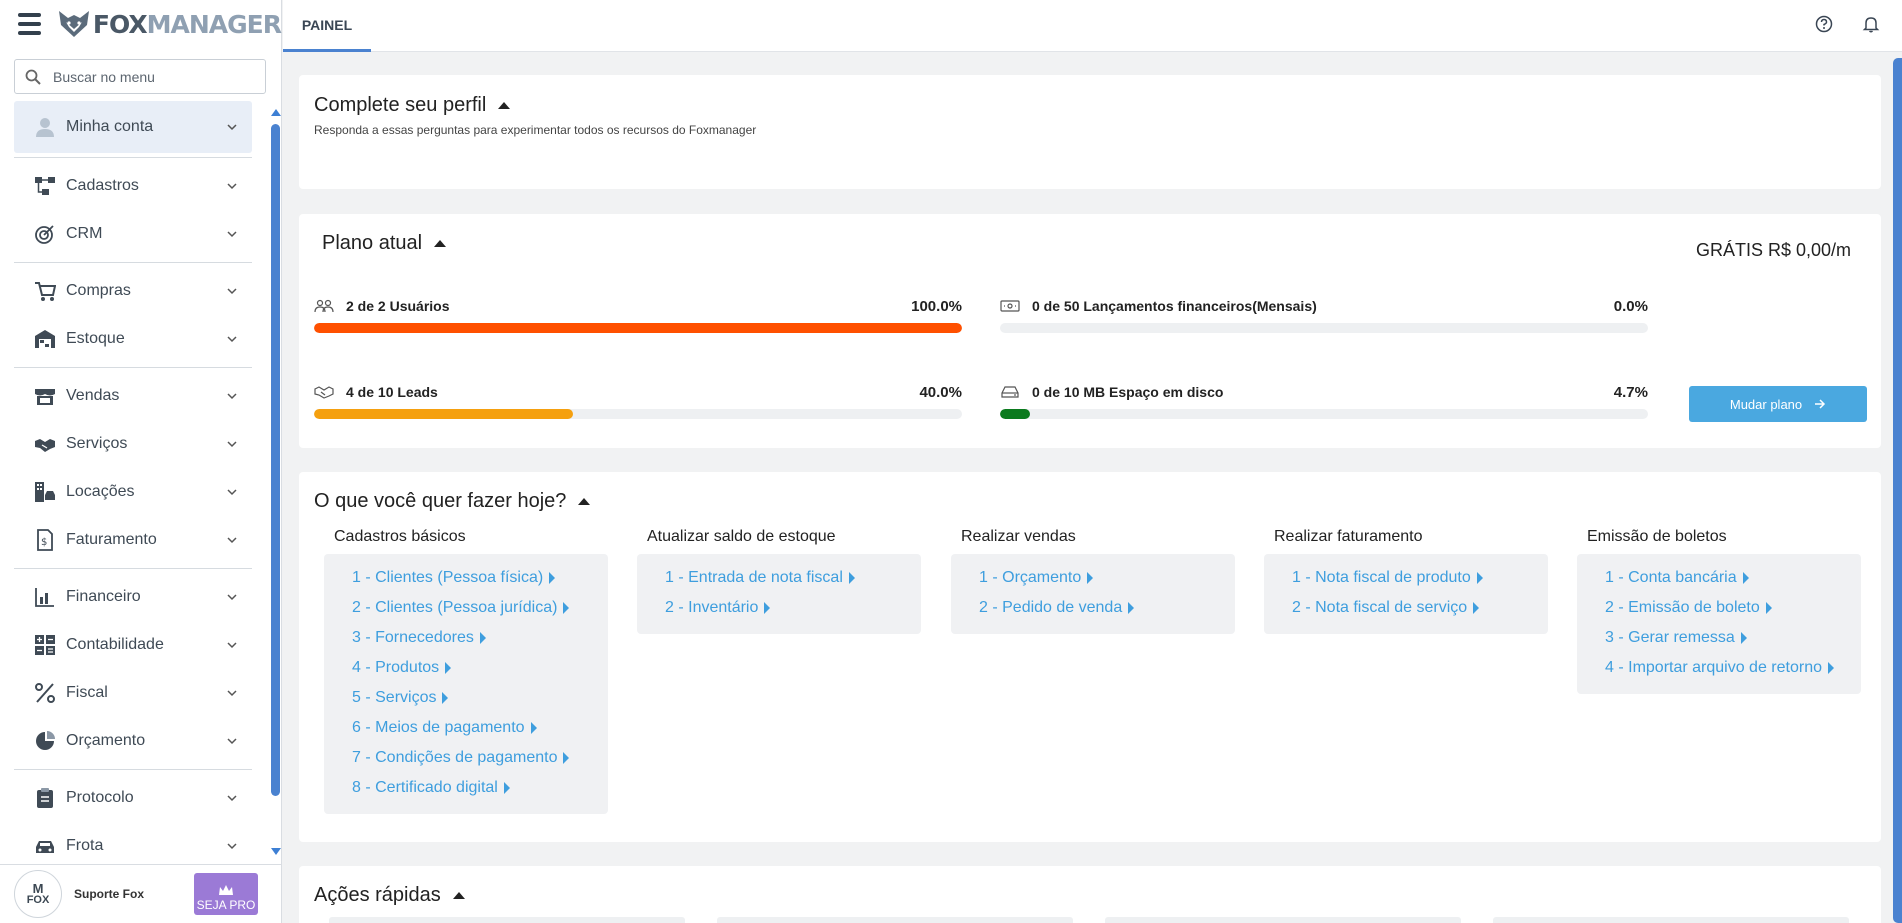 Image resolution: width=1902 pixels, height=923 pixels. I want to click on sidebar-scrollbar, so click(275, 460).